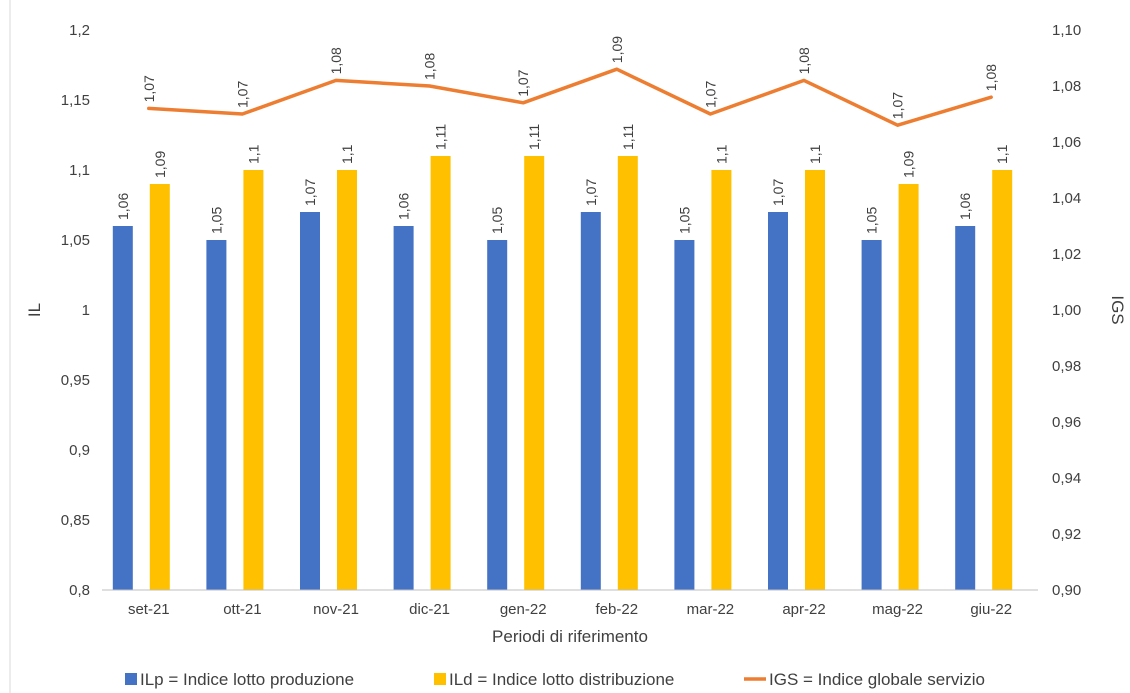  Describe the element at coordinates (877, 679) in the screenshot. I see `legend-label: IGS = Indice globale servizio` at that location.